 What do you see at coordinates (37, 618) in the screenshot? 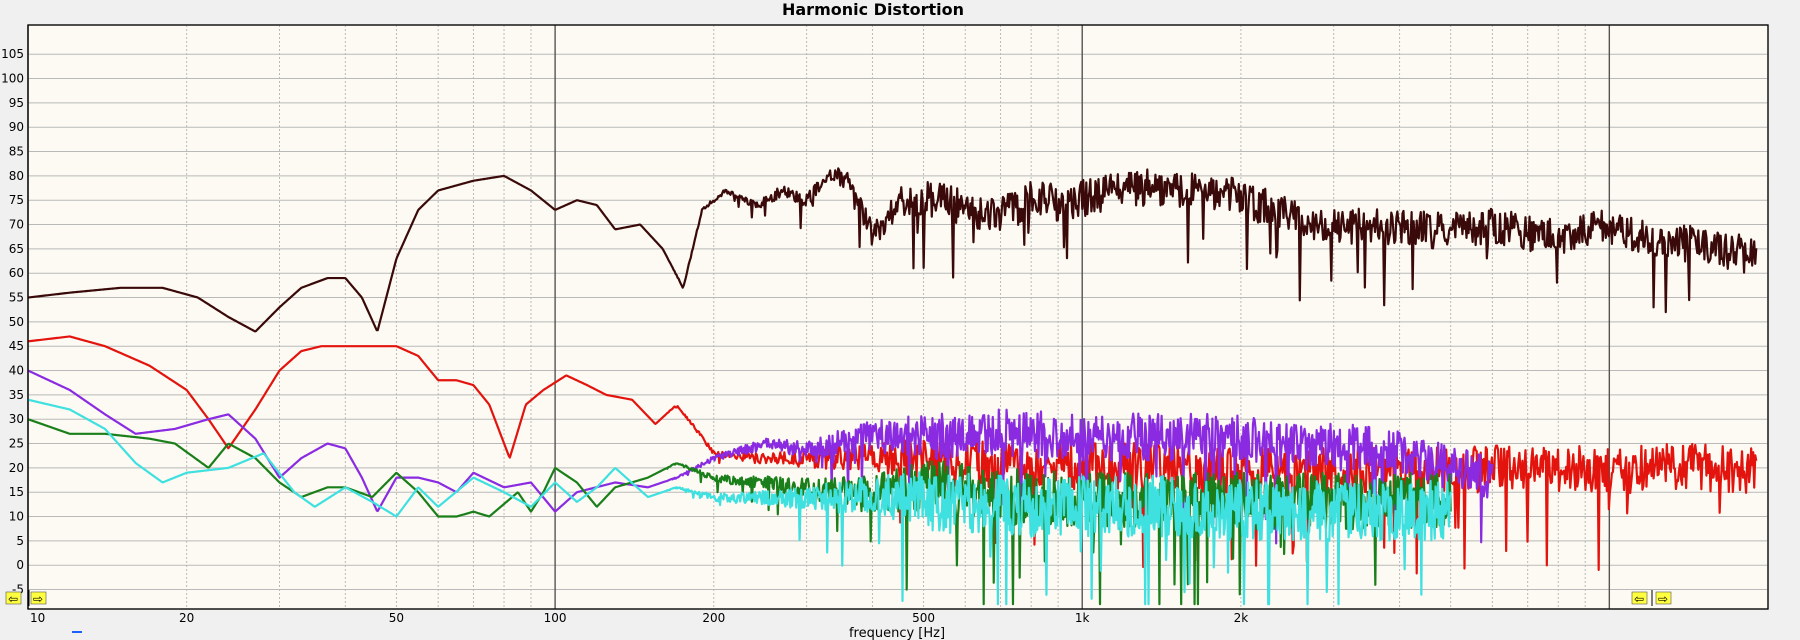
I see `x-tick-label: 10` at bounding box center [37, 618].